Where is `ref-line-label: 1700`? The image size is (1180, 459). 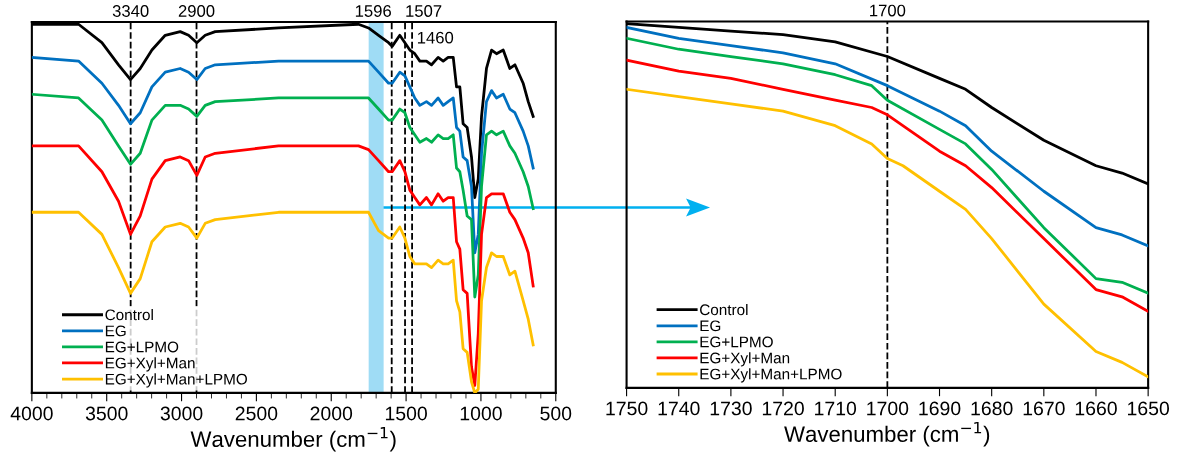 ref-line-label: 1700 is located at coordinates (888, 10).